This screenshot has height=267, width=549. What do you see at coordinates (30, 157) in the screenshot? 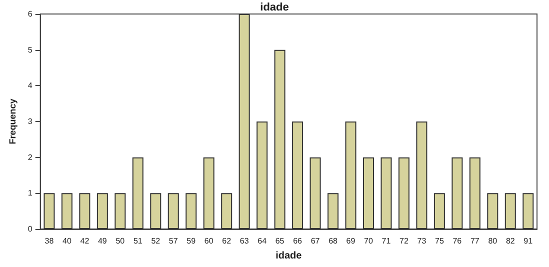
I see `y-tick-label: 2` at bounding box center [30, 157].